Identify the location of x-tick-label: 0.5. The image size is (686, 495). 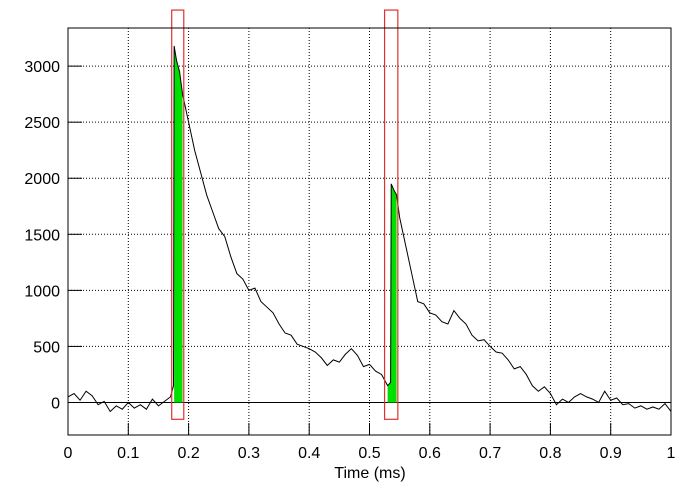
(369, 453).